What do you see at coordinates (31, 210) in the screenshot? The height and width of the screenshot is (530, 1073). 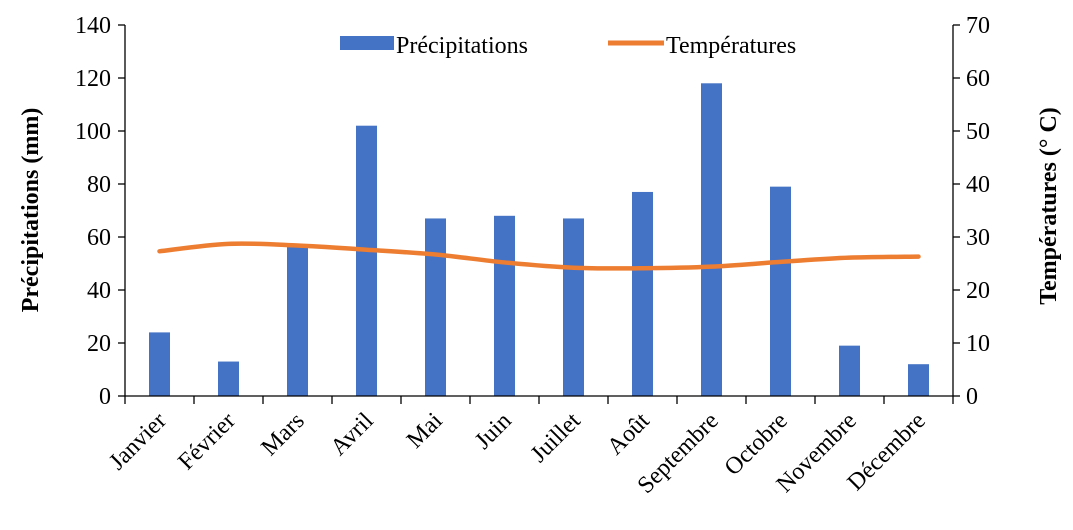 I see `y-axis-title: Précipitations (mm)` at bounding box center [31, 210].